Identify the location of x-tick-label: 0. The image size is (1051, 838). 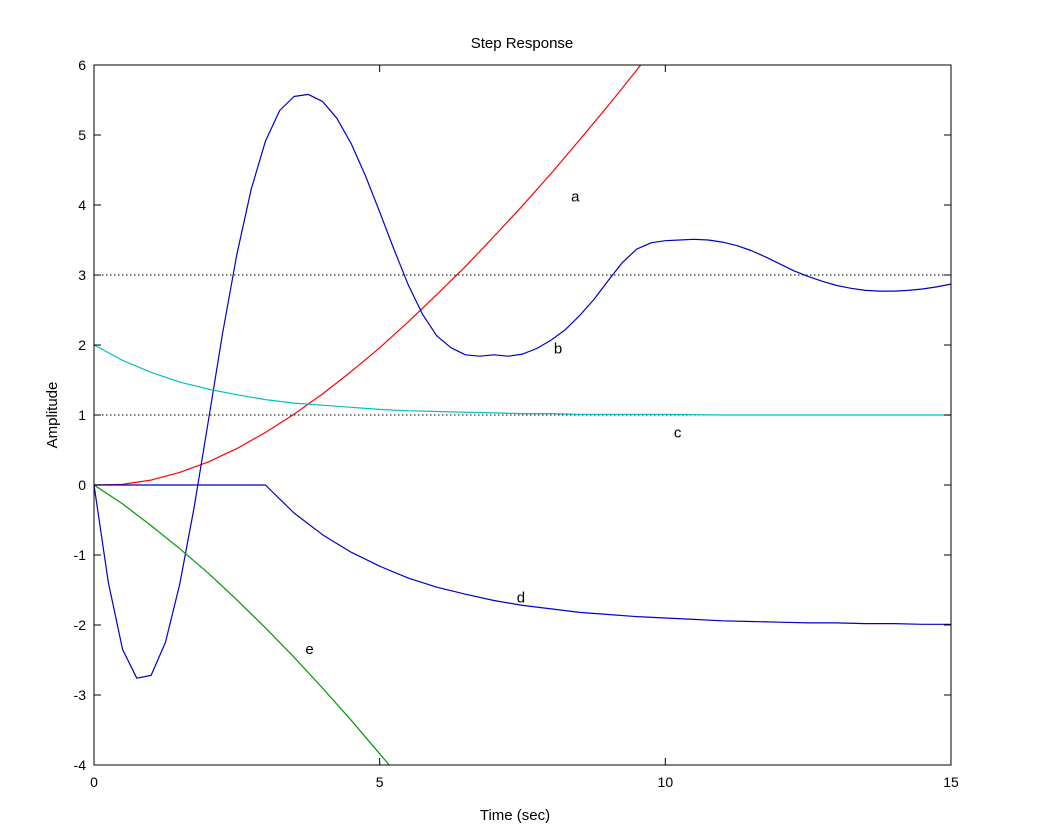
(94, 782).